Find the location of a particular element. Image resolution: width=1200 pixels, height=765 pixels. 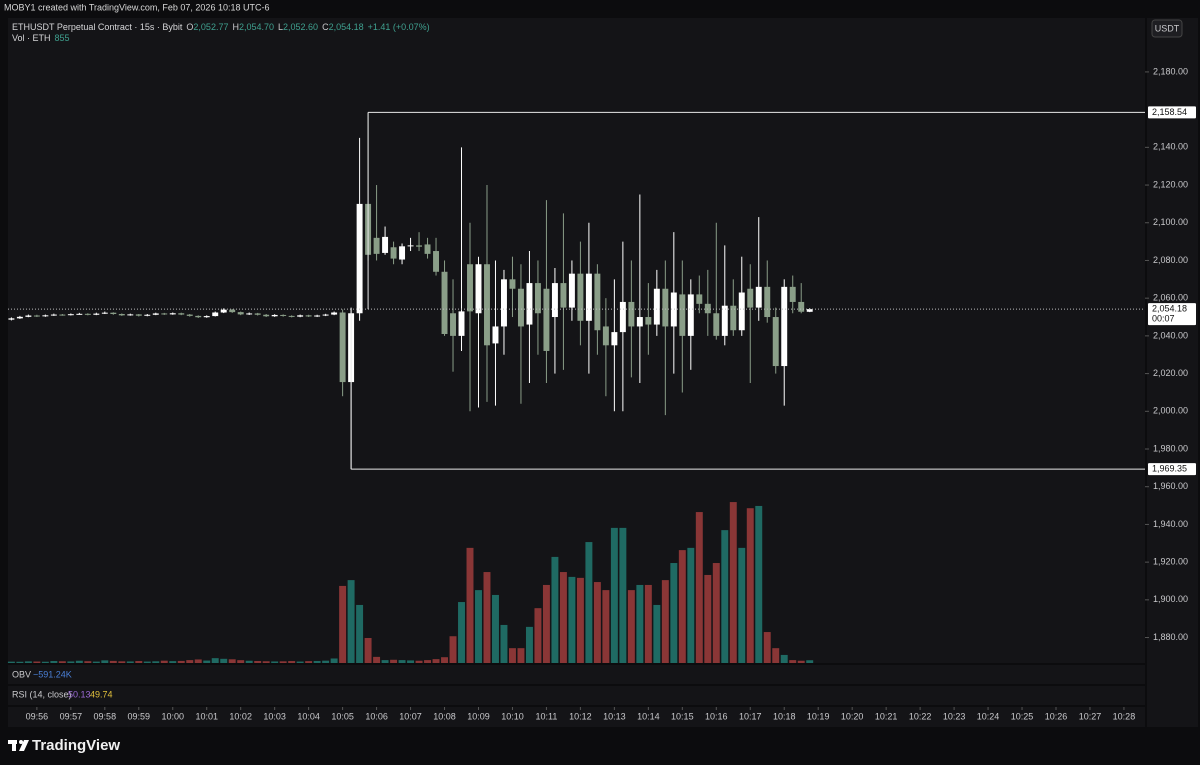

countdown: 00:07 is located at coordinates (1163, 319).